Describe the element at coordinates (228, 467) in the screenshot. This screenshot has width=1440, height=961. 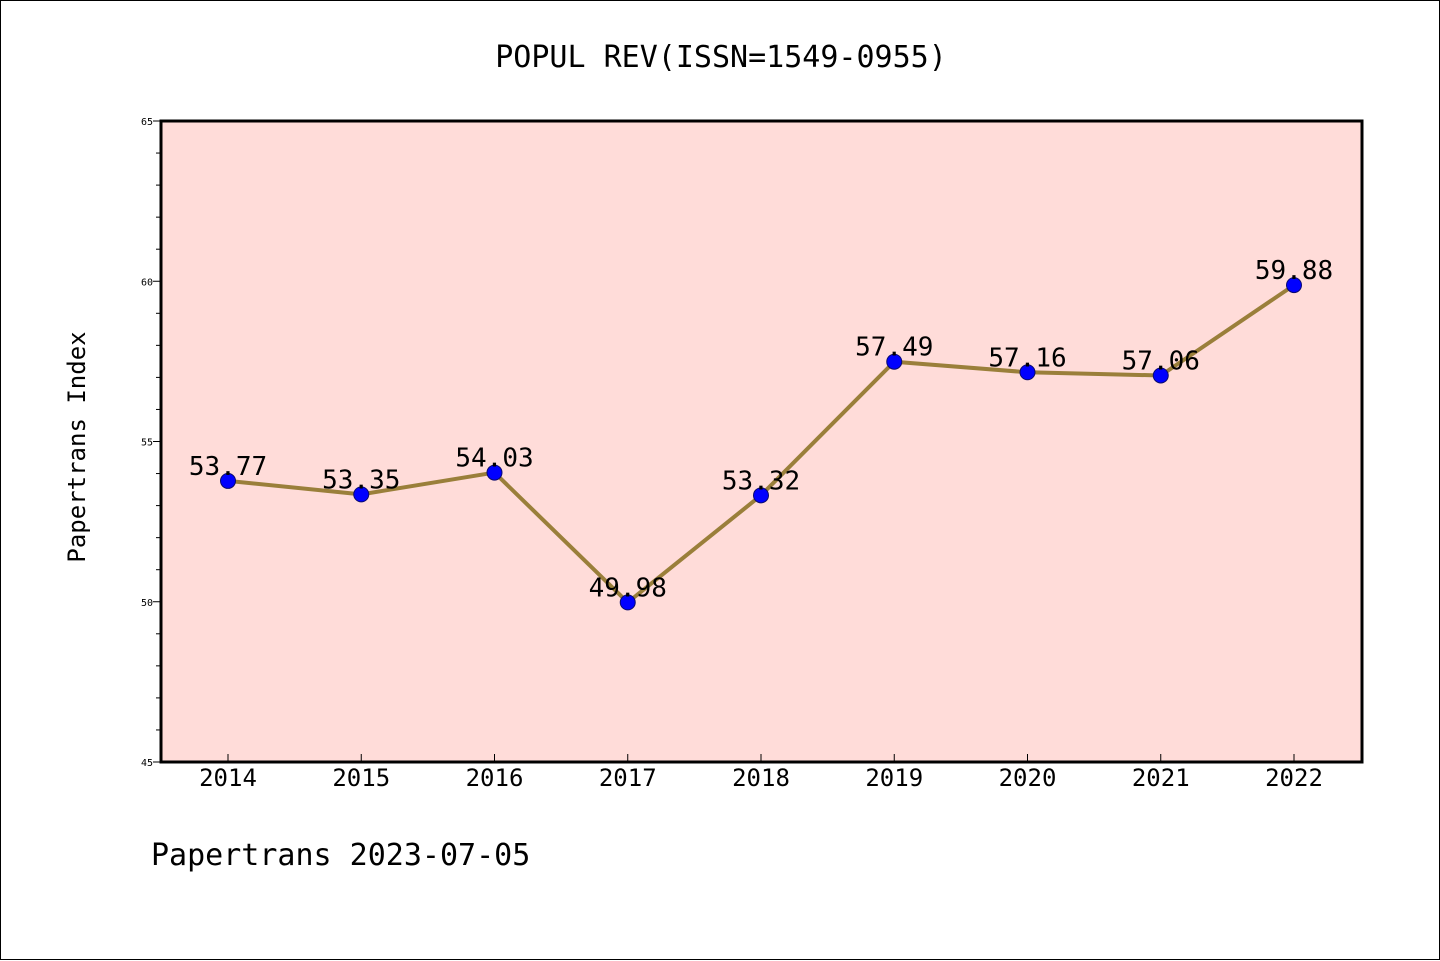
I see `data-label: 53.77` at that location.